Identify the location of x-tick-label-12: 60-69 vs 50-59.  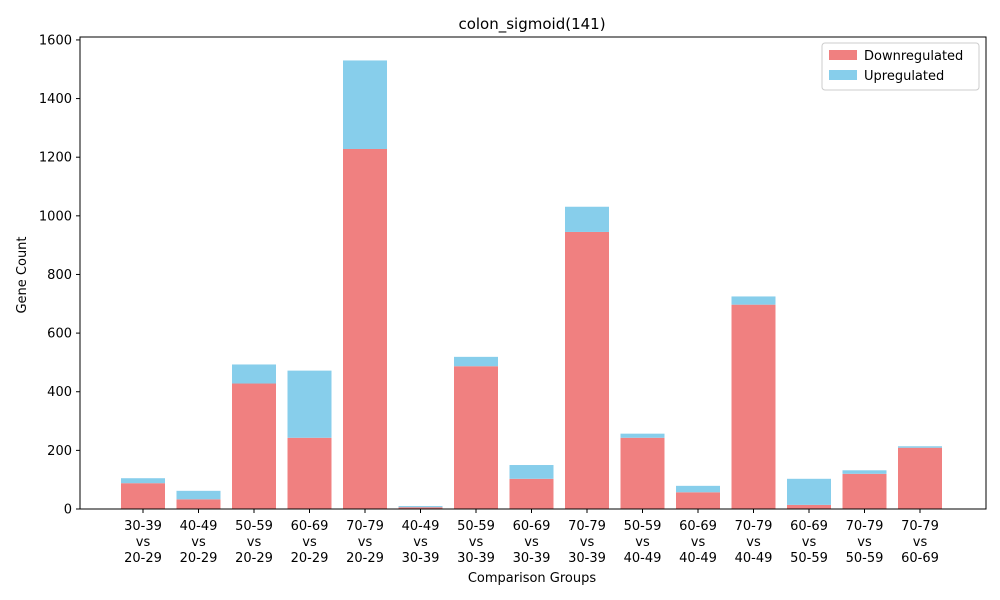
(809, 542).